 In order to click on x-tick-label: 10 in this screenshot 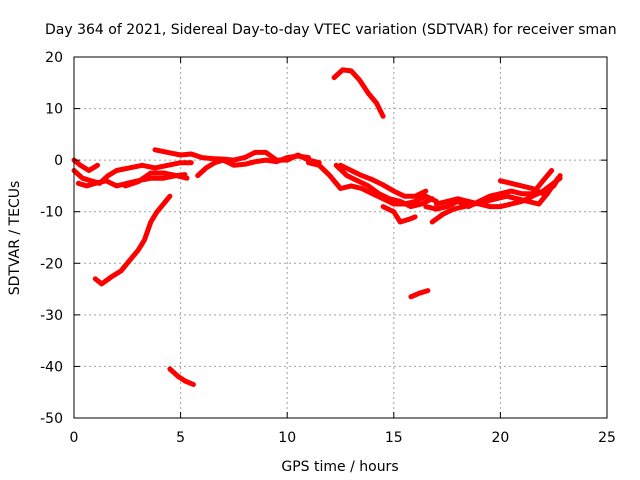, I will do `click(287, 438)`.